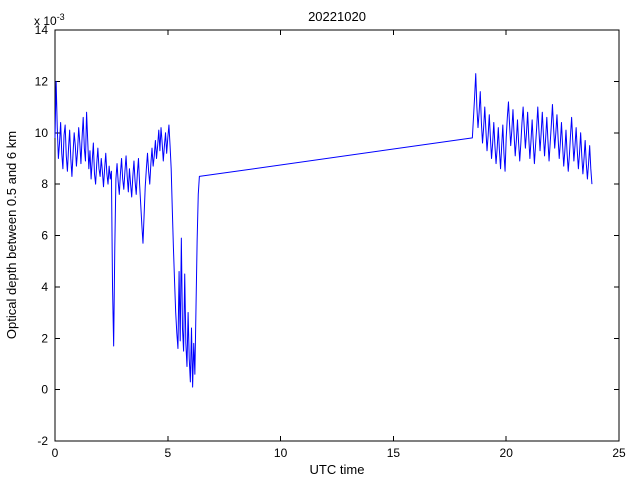 The image size is (640, 480). Describe the element at coordinates (44, 236) in the screenshot. I see `y-tick-label: 6` at that location.